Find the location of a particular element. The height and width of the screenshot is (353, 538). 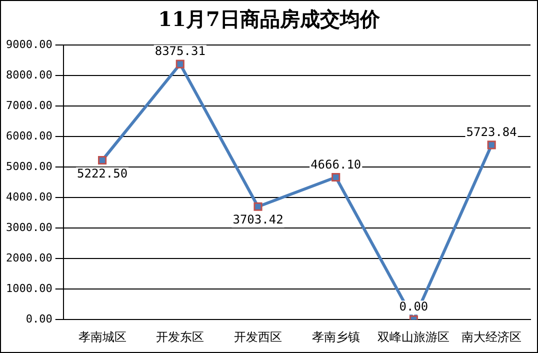

y-tick-label: 5000.00 is located at coordinates (29, 166).